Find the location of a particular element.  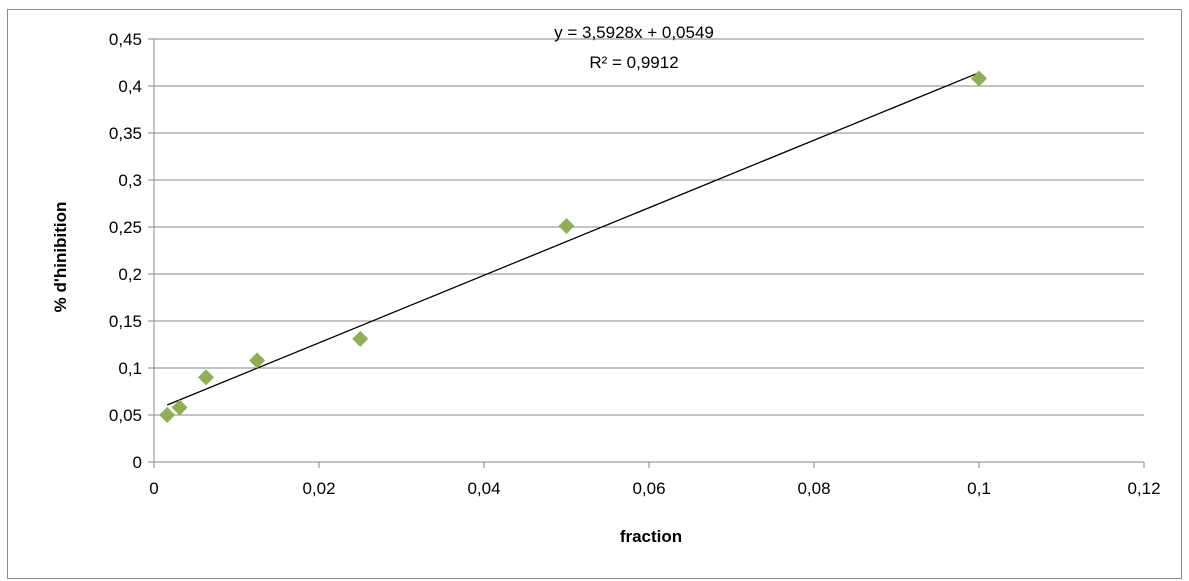

x-tick-label: 0,02 is located at coordinates (318, 488).